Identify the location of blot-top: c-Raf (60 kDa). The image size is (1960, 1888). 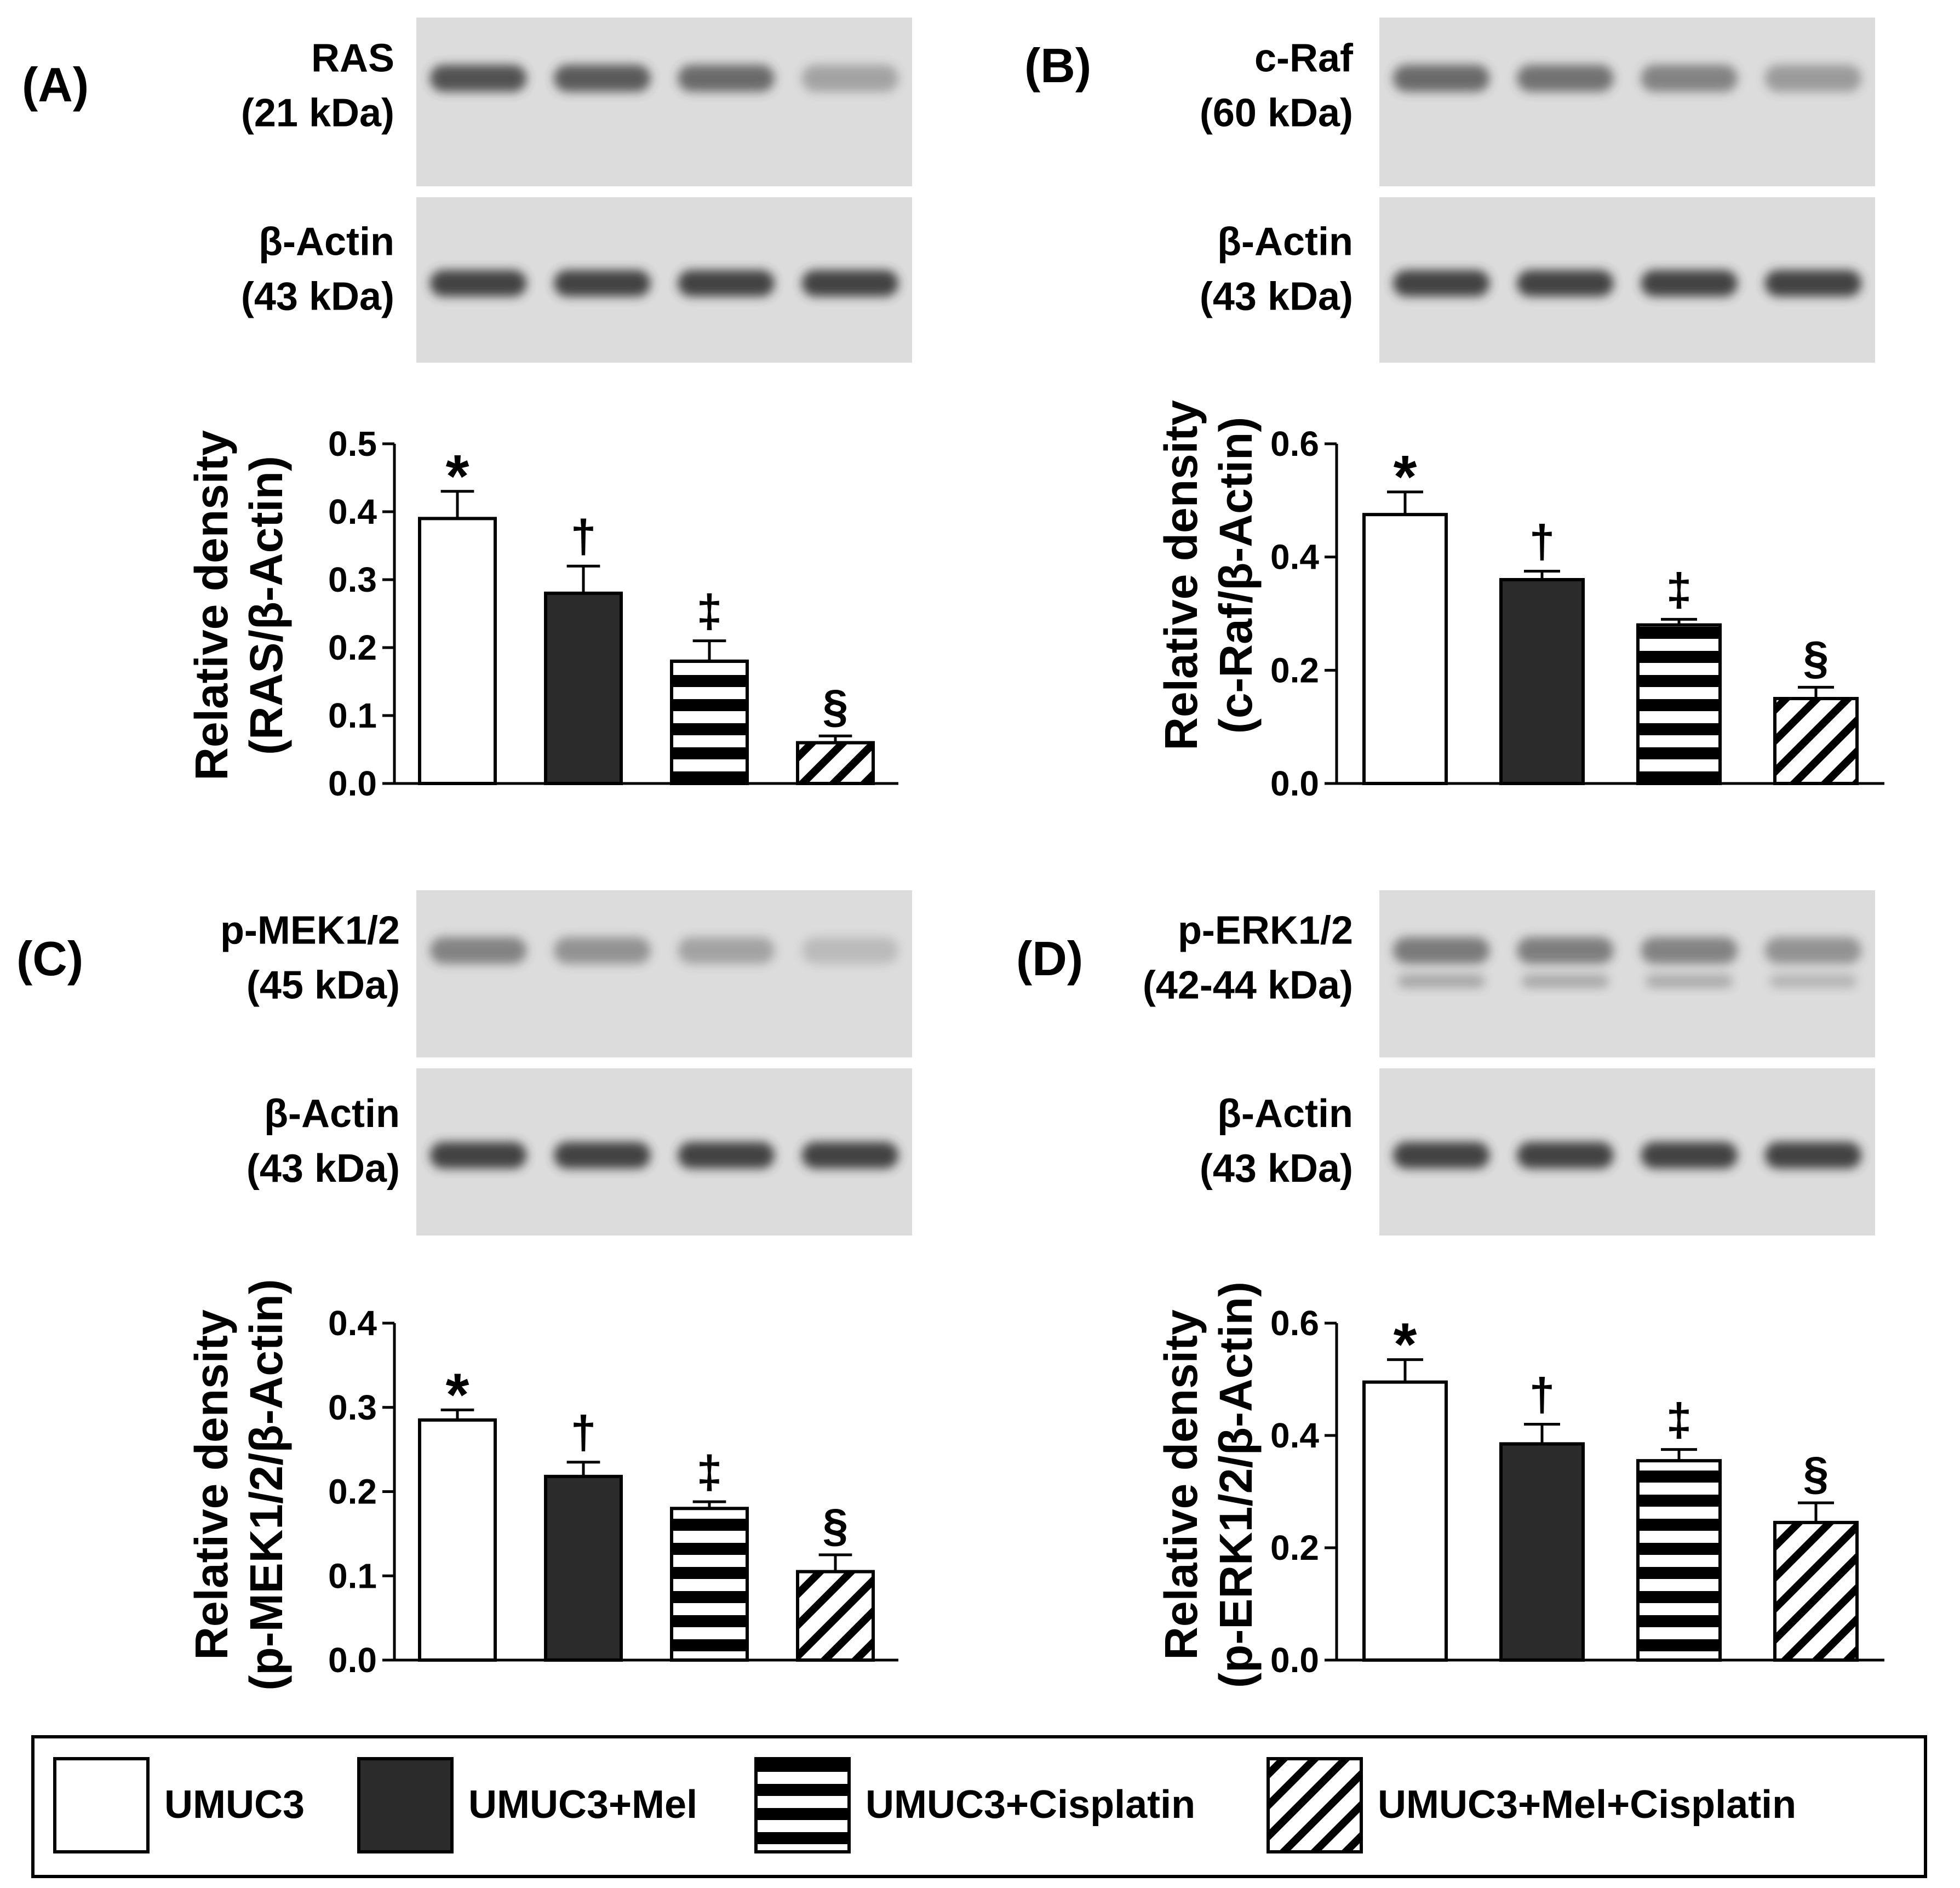
(1538, 102).